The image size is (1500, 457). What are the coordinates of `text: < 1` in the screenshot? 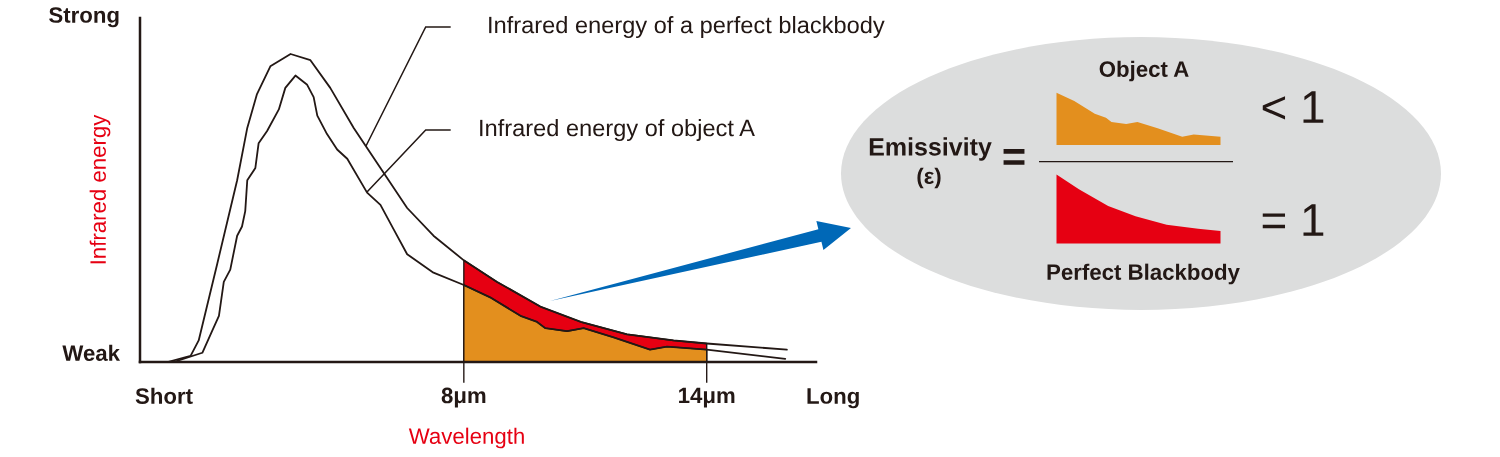 It's located at (1293, 107).